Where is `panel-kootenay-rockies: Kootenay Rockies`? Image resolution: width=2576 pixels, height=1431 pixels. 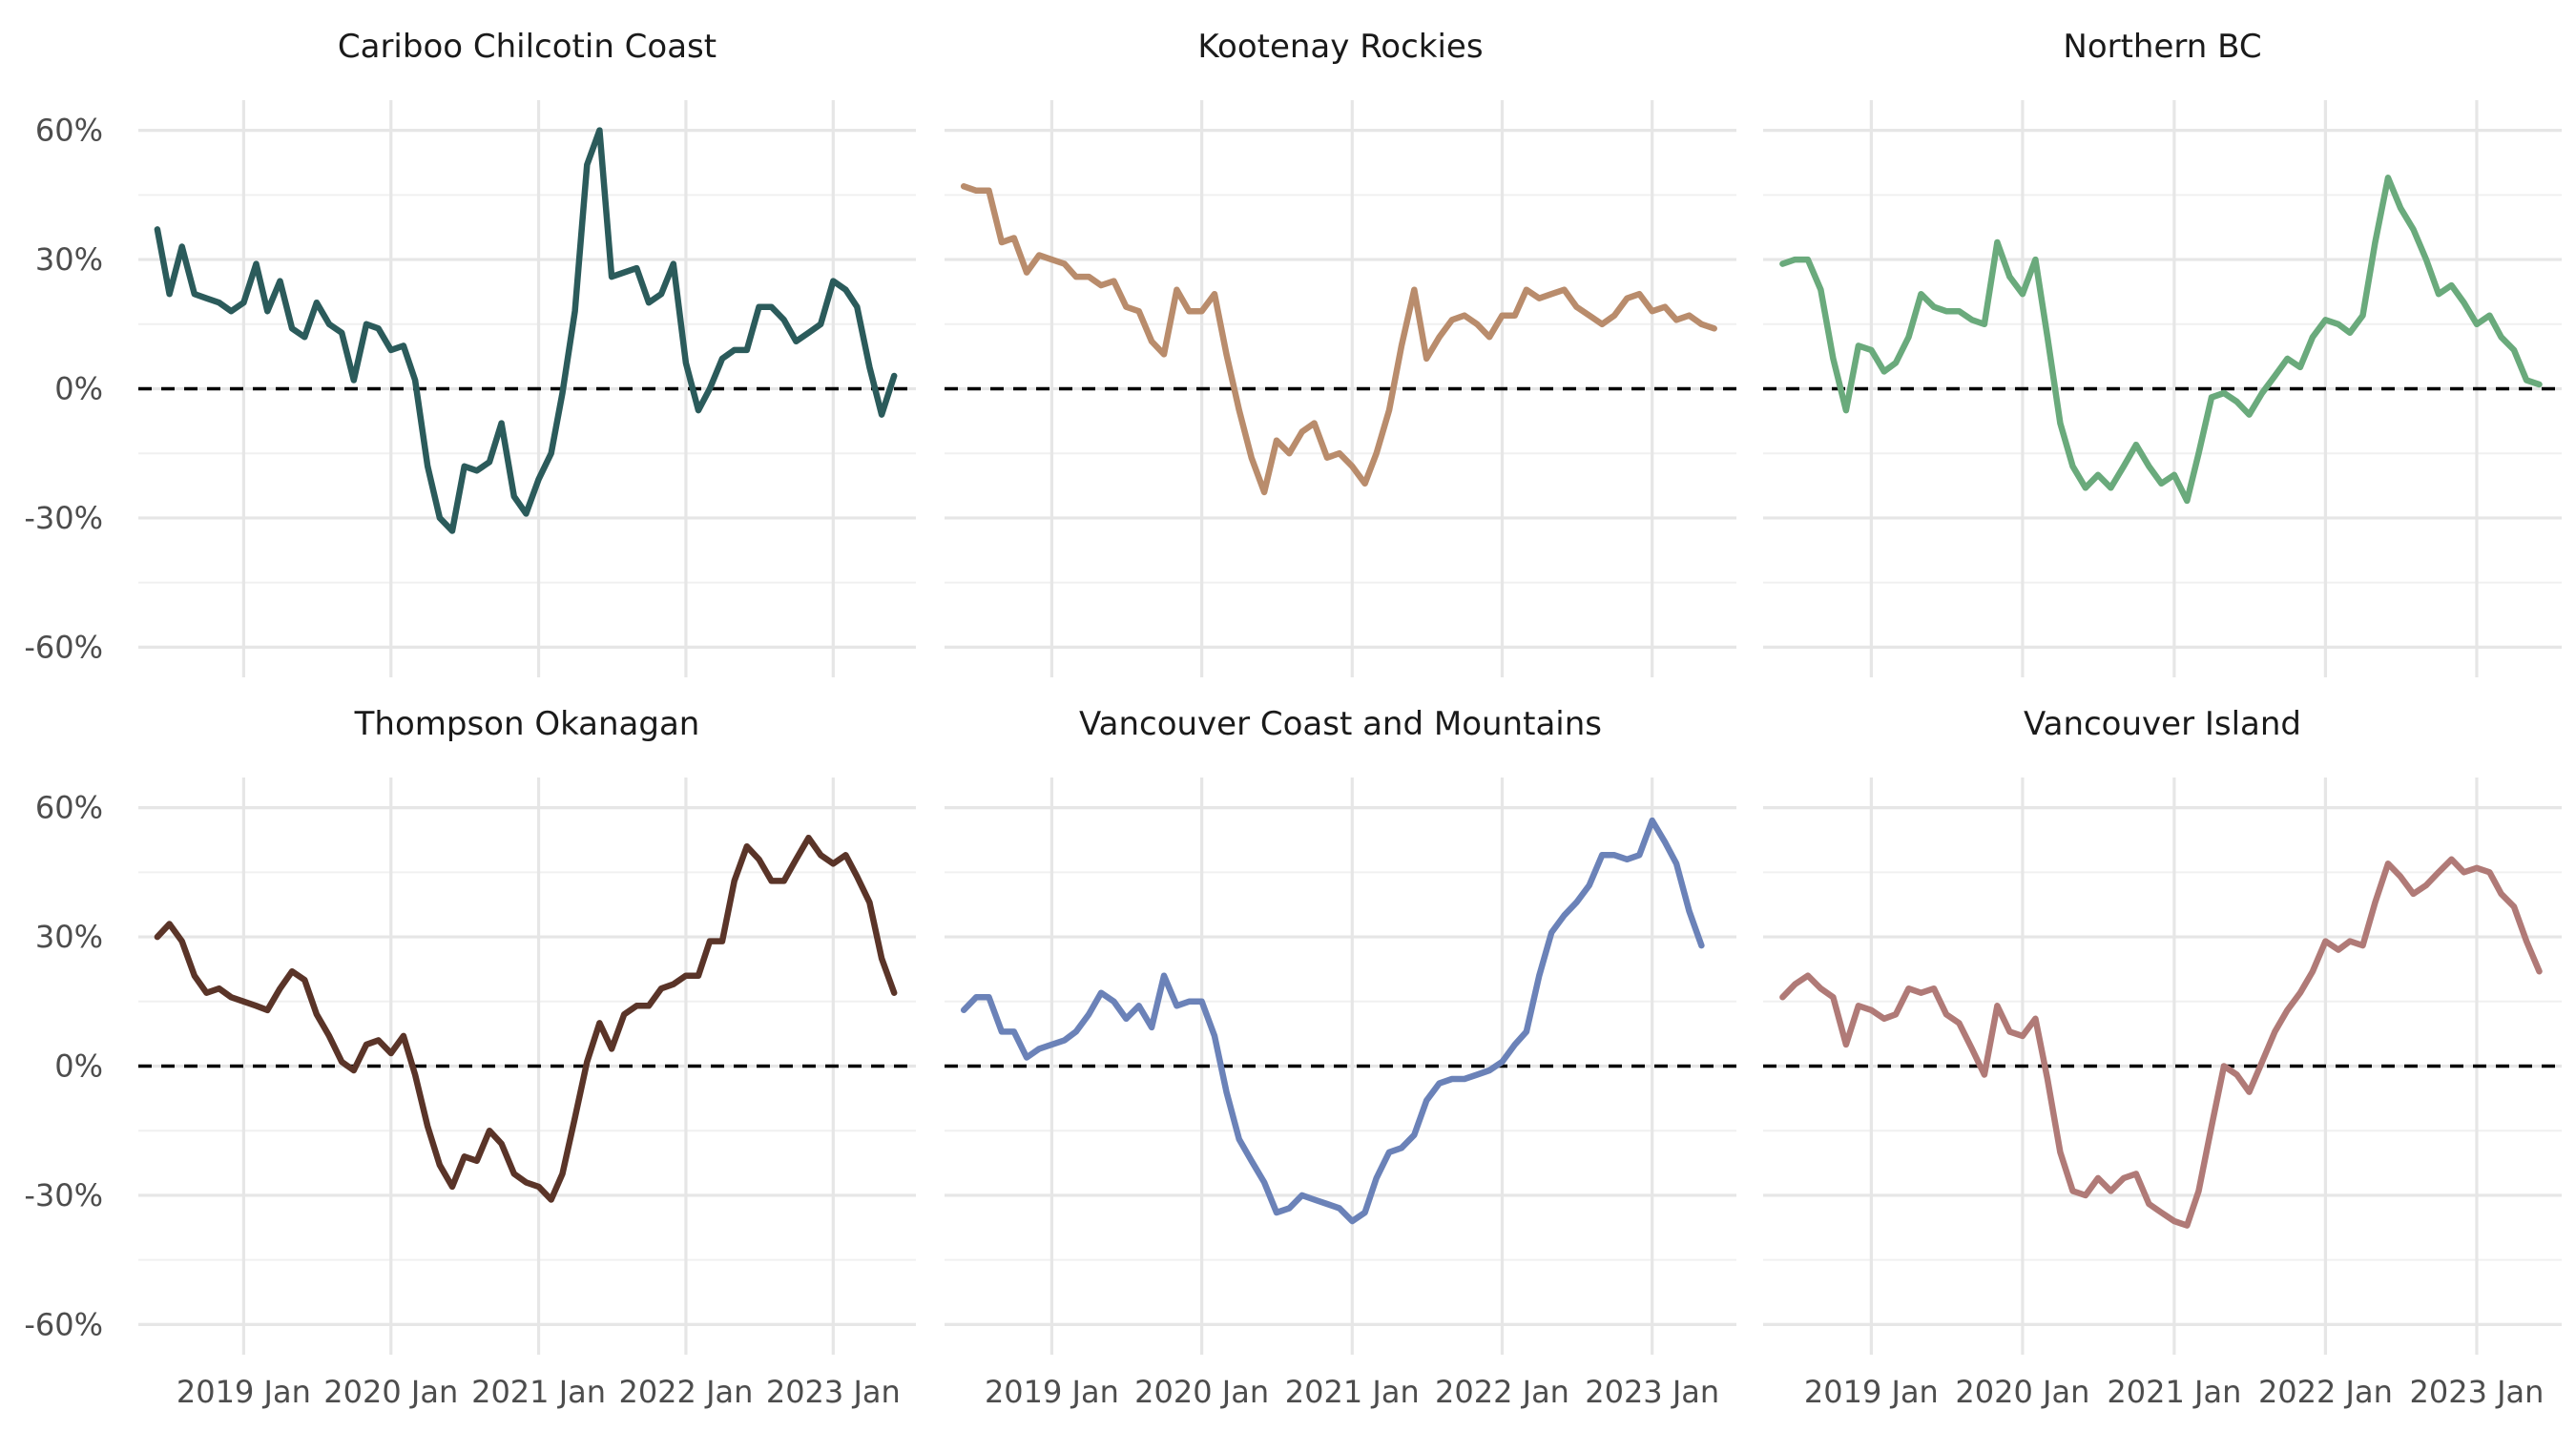
panel-kootenay-rockies: Kootenay Rockies is located at coordinates (1340, 352).